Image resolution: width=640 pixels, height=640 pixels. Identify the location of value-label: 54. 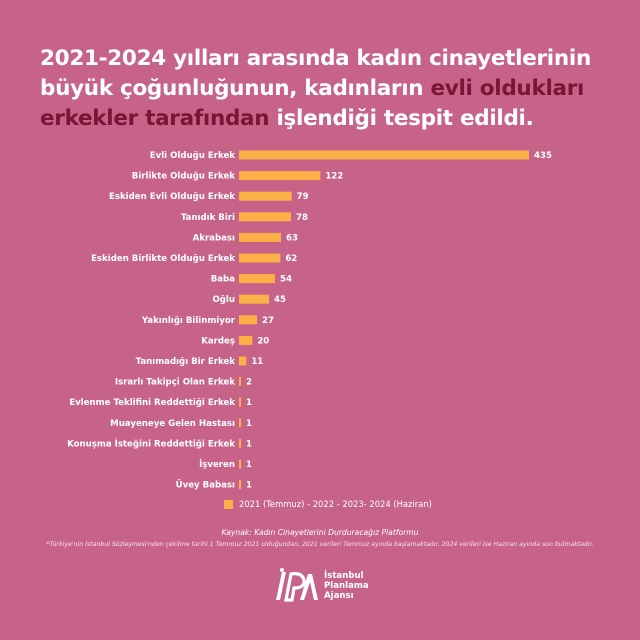
(286, 280).